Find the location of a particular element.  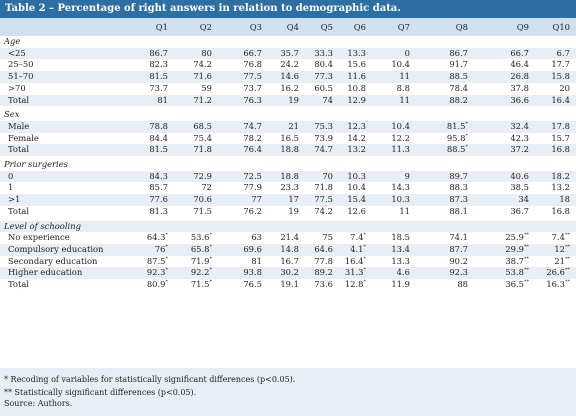

table-cell: 77.5 is located at coordinates (237, 77).